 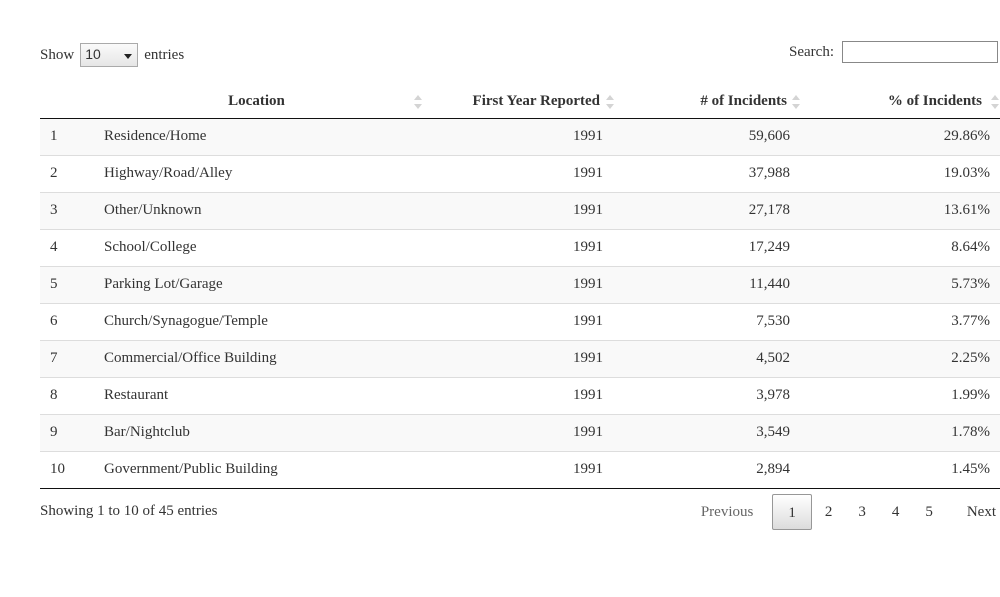 I want to click on table-row: 8 Restaurant 1991 3,978 1.99%, so click(x=520, y=395).